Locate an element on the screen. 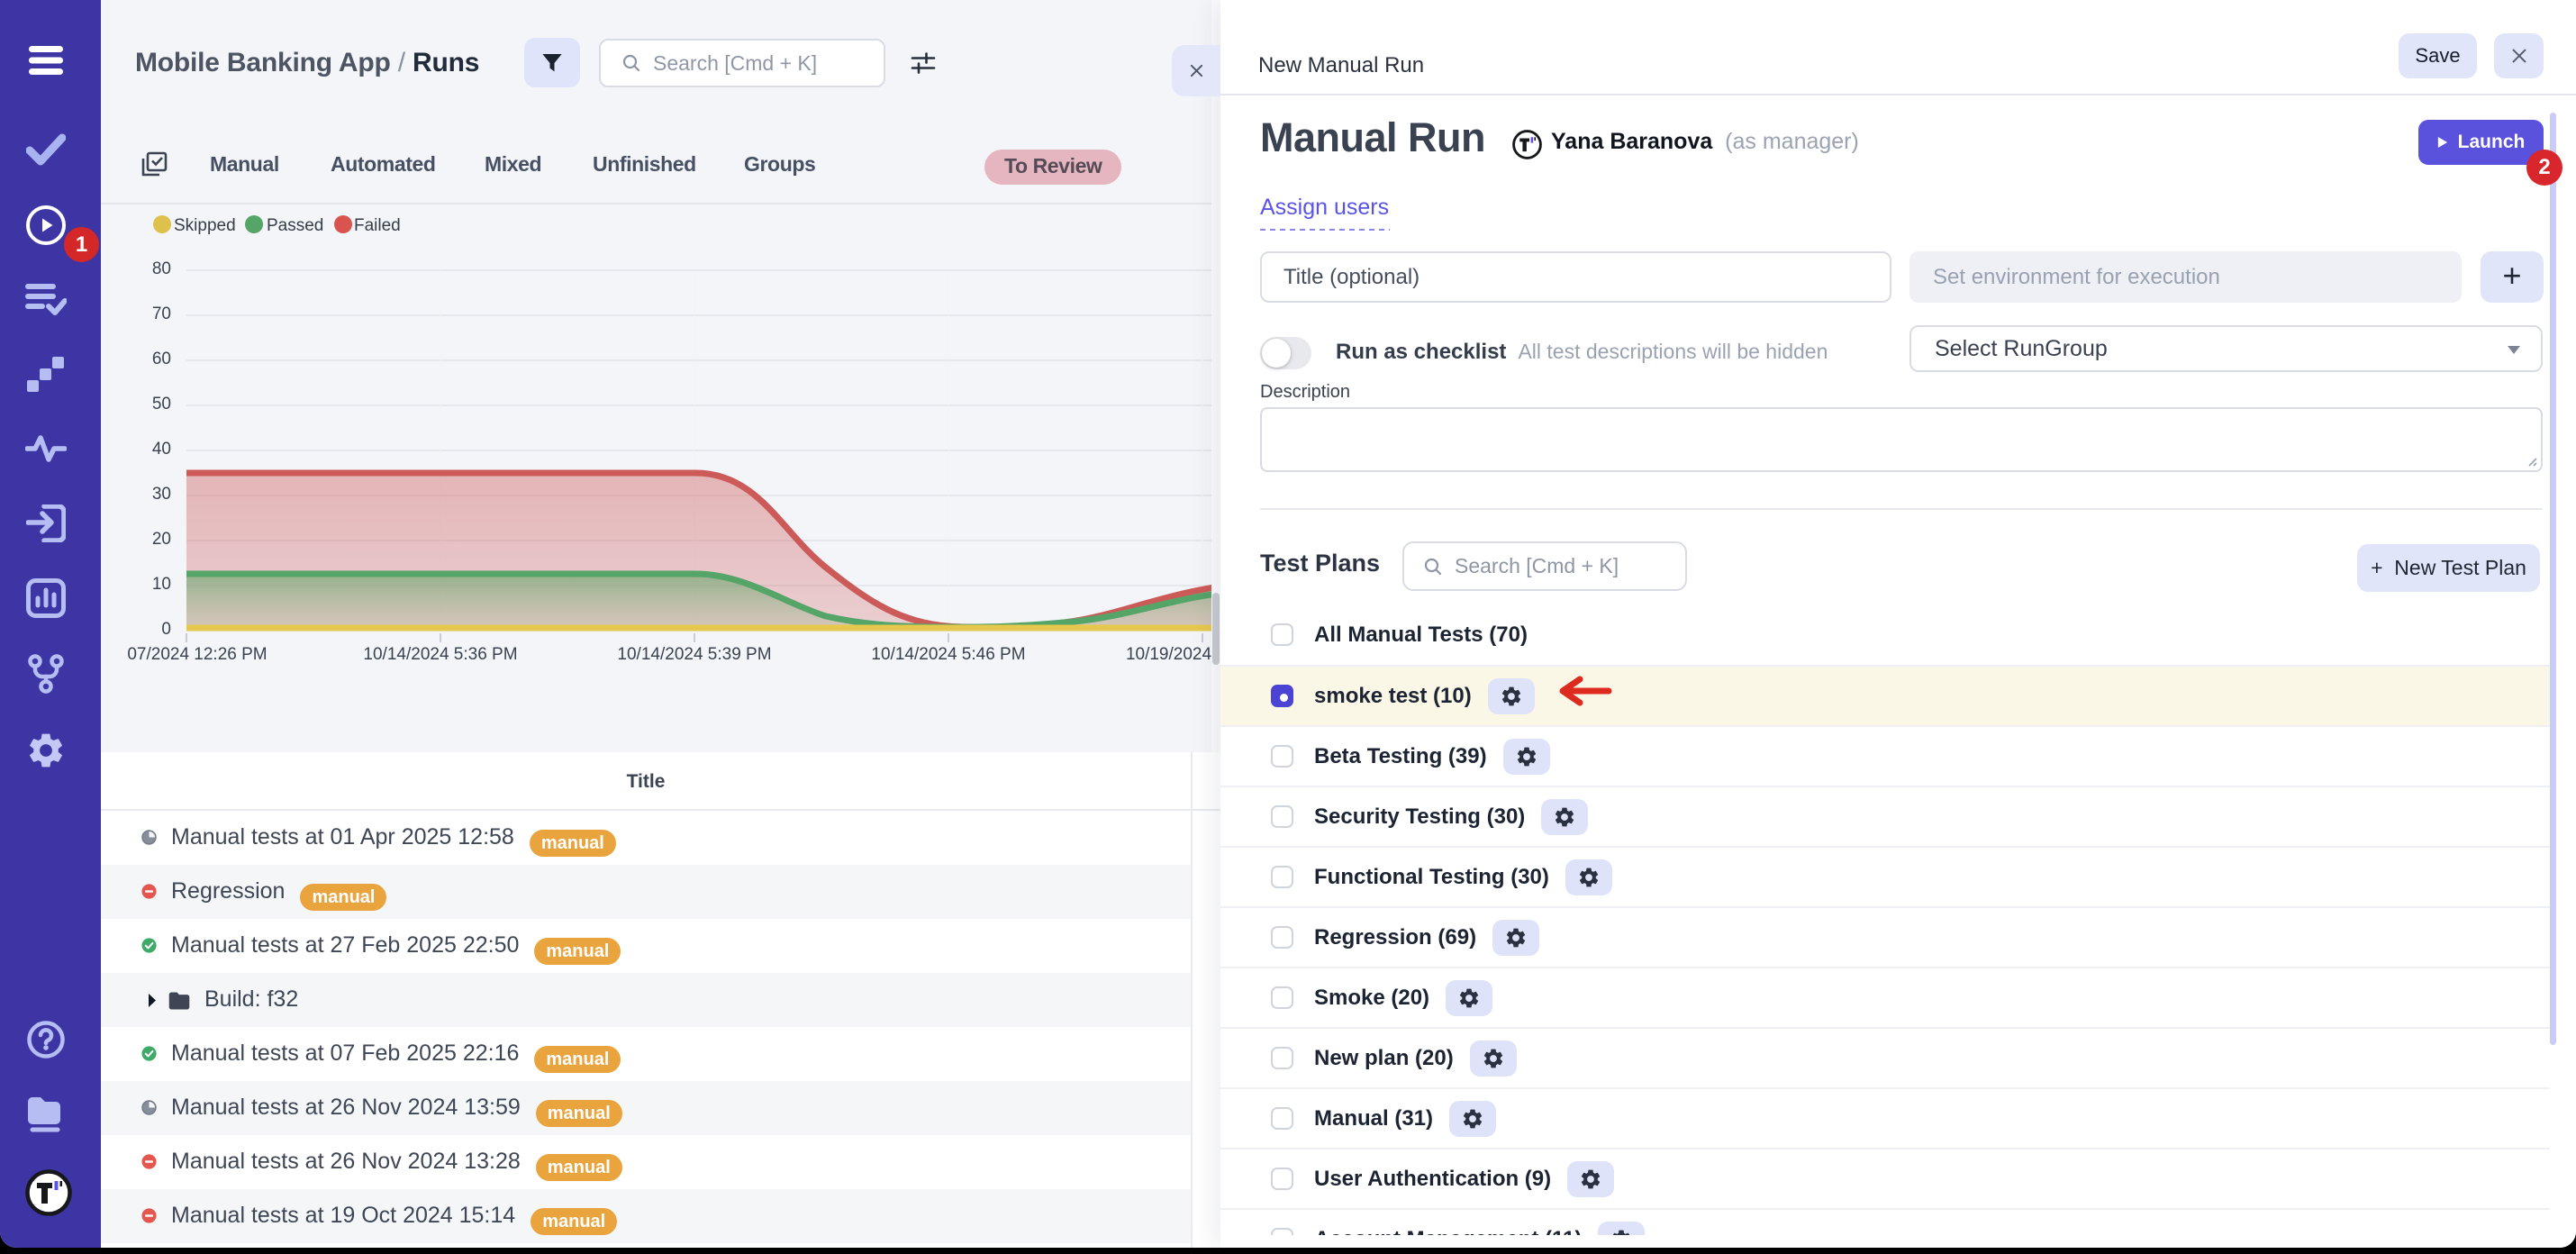 Image resolution: width=2576 pixels, height=1254 pixels. svg-text: 60 is located at coordinates (161, 359).